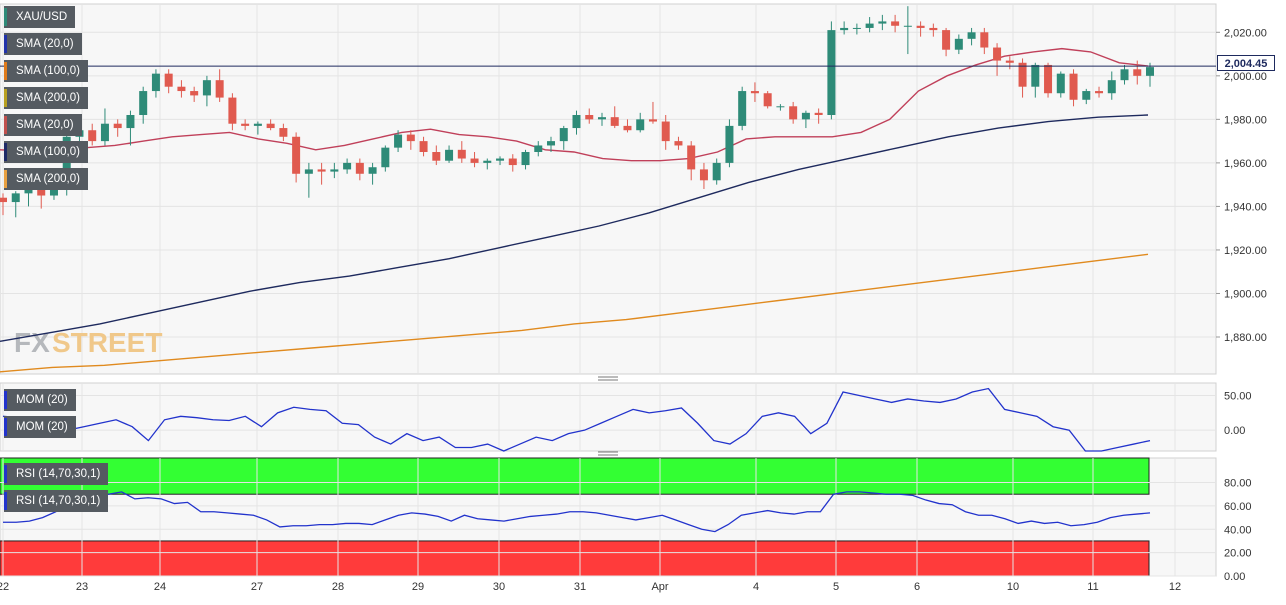 This screenshot has width=1286, height=605. What do you see at coordinates (56, 501) in the screenshot?
I see `legend-rsi-b: RSI (14,70,30,1)` at bounding box center [56, 501].